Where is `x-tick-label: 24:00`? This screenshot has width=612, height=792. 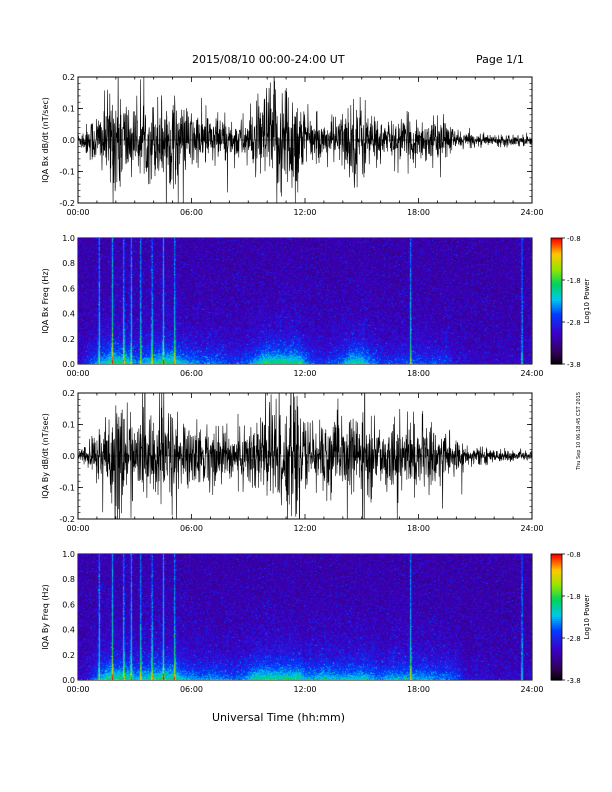
x-tick-label: 24:00 is located at coordinates (531, 373).